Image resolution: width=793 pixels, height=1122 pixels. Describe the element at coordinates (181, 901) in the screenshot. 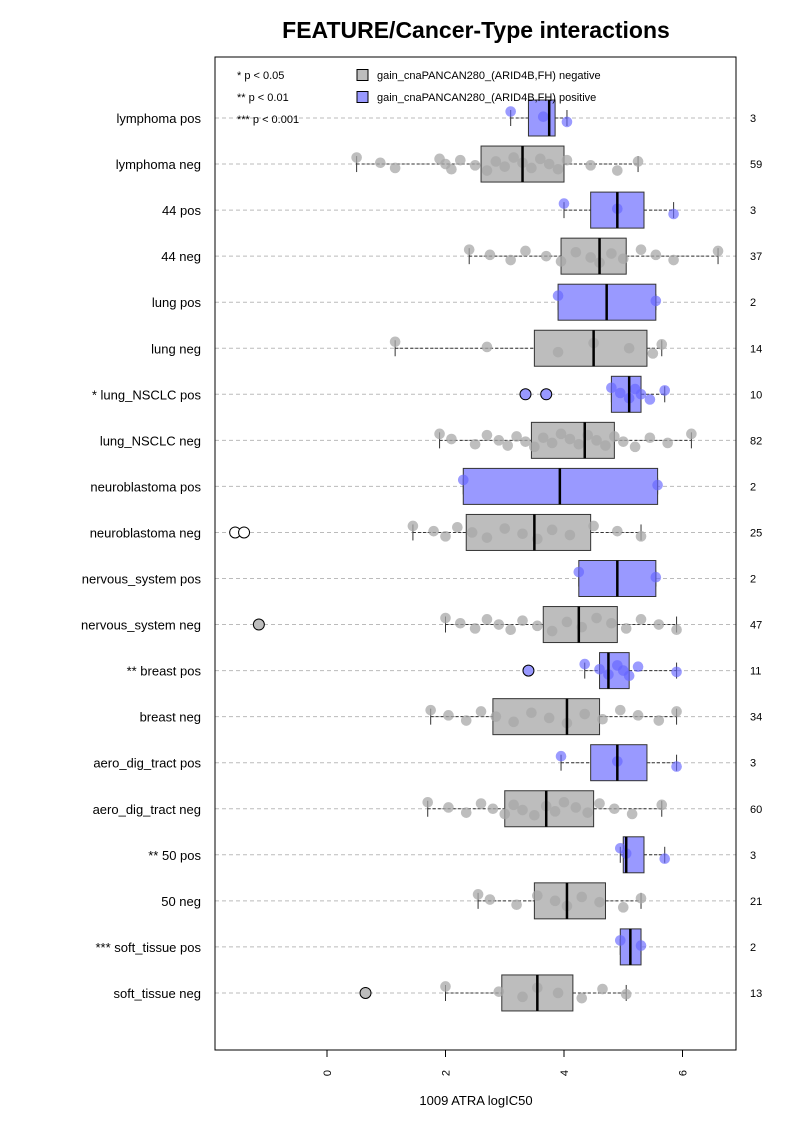

I see `row-label: 50 neg` at that location.